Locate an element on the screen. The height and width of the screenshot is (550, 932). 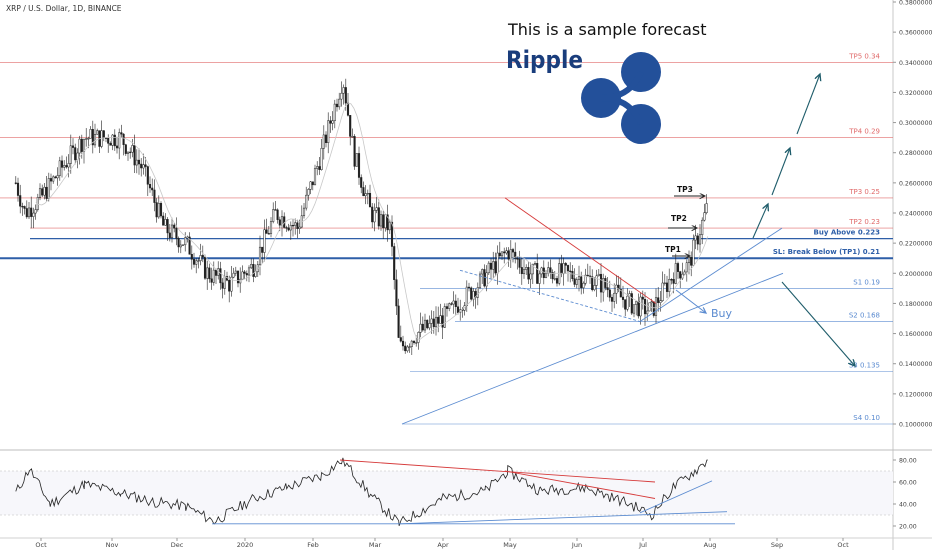
rsi-tick-label: 20.00 is located at coordinates (908, 527).